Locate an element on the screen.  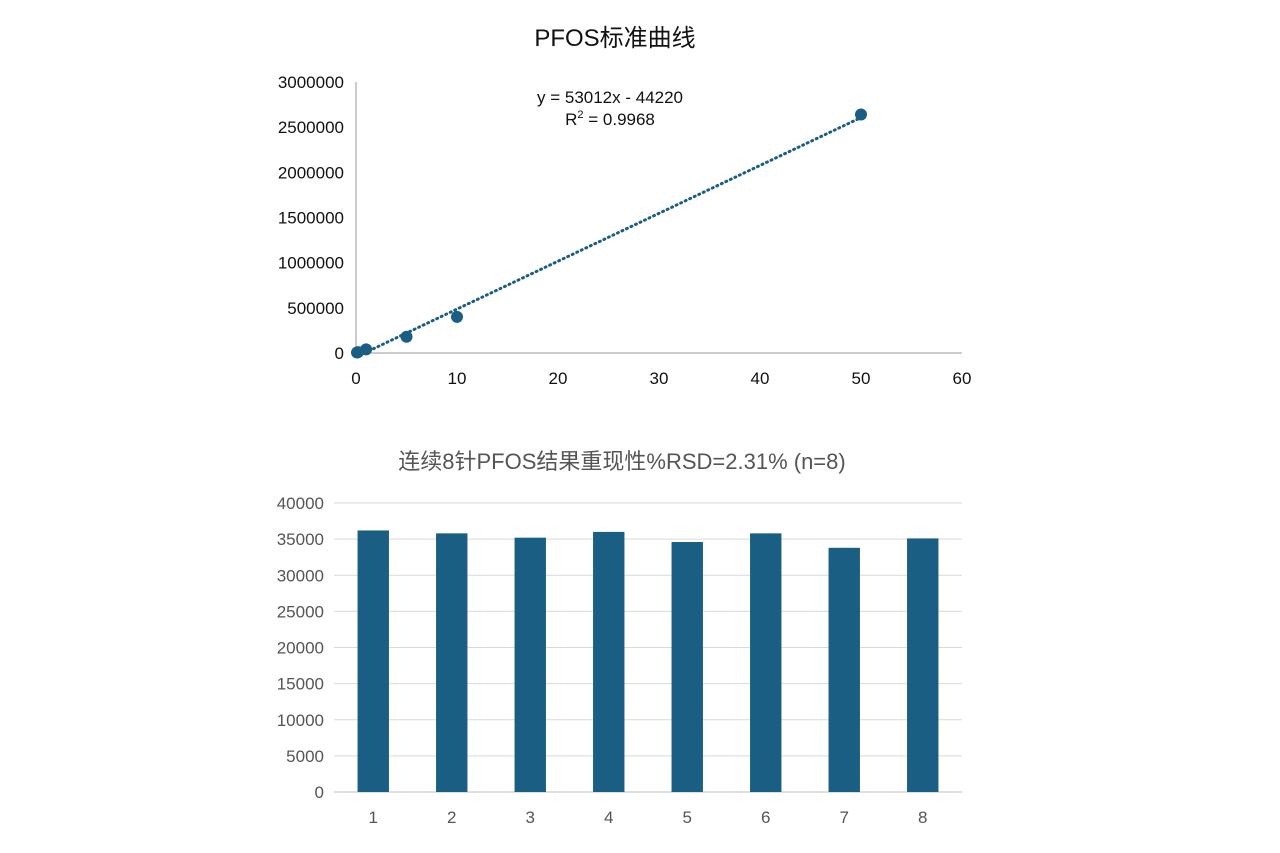
chart2-y-tick-label: 30000 is located at coordinates (300, 575).